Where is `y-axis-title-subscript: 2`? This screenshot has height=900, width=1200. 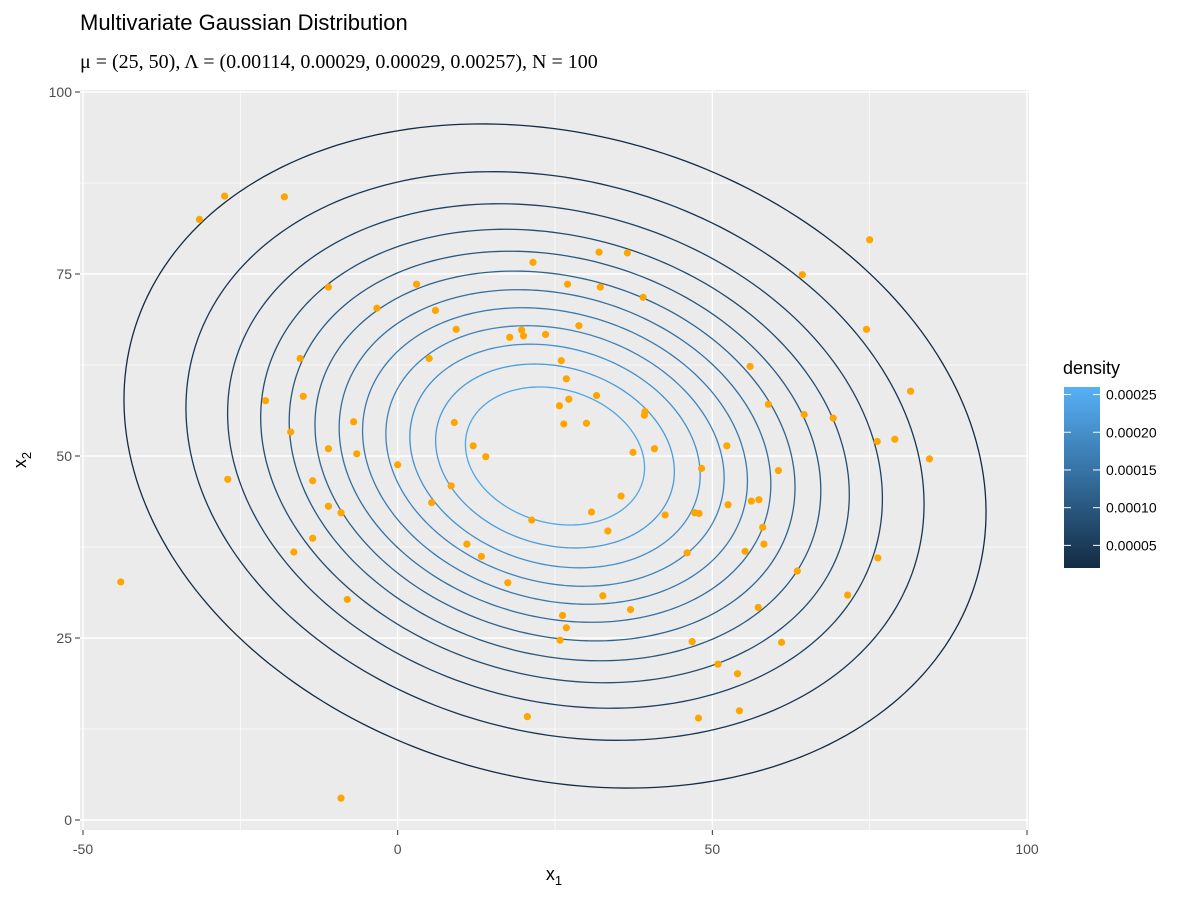
y-axis-title-subscript: 2 is located at coordinates (26, 455).